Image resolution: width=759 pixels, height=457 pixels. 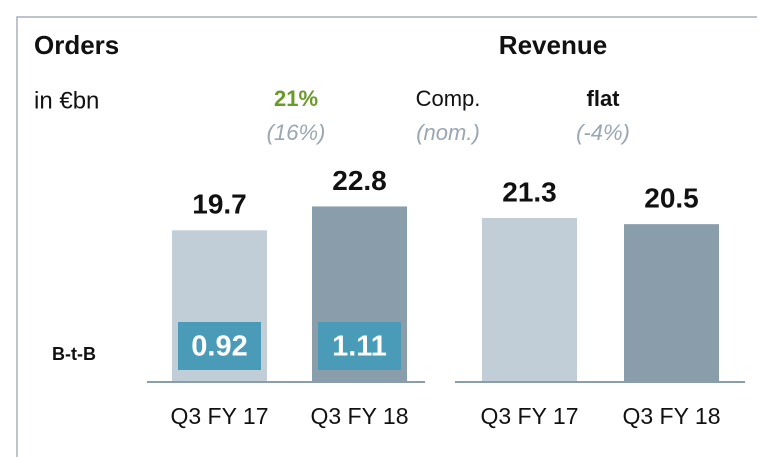 What do you see at coordinates (448, 132) in the screenshot?
I see `growth-legend: (nom.)` at bounding box center [448, 132].